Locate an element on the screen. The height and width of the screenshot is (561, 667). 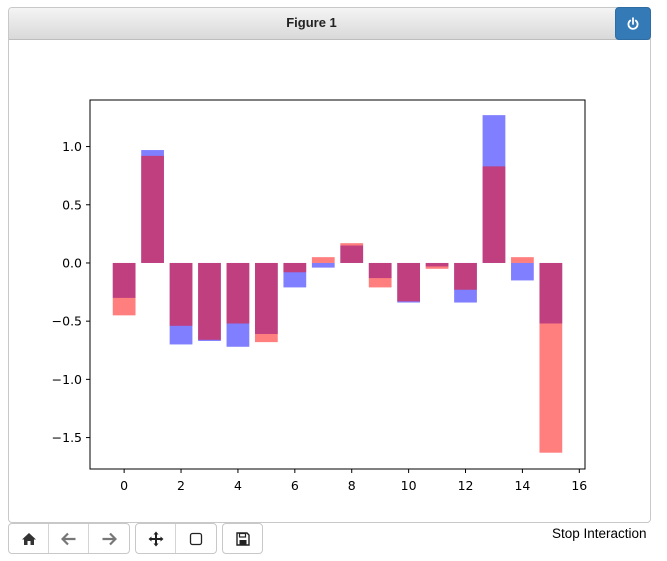
stop-interaction-link: Stop Interaction is located at coordinates (599, 533).